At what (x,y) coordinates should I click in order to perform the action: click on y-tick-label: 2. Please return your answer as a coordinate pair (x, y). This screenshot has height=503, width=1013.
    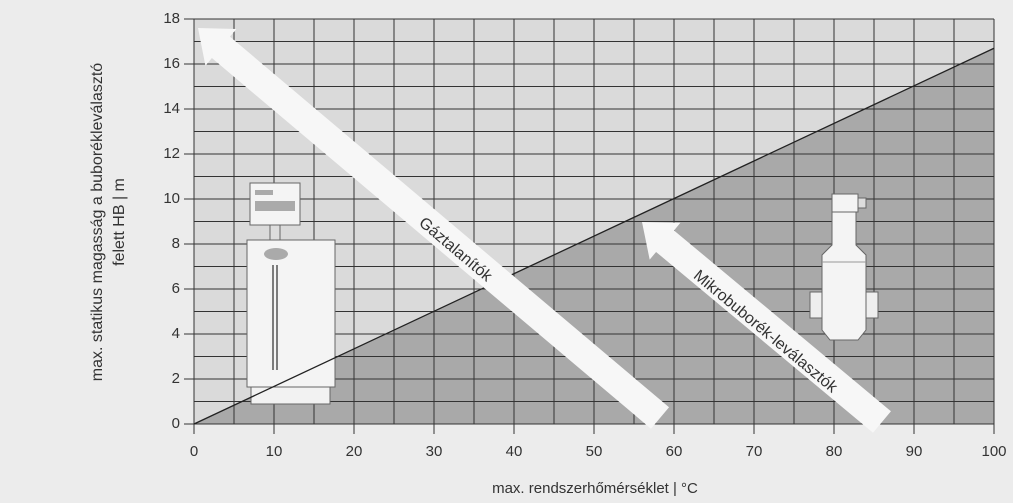
    Looking at the image, I should click on (176, 378).